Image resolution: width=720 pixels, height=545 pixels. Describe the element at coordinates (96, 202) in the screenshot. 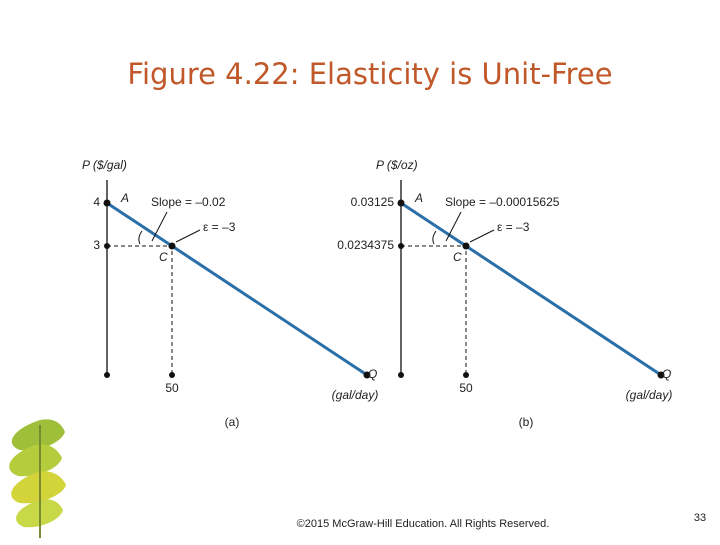

I see `y-tick-label: 4` at that location.